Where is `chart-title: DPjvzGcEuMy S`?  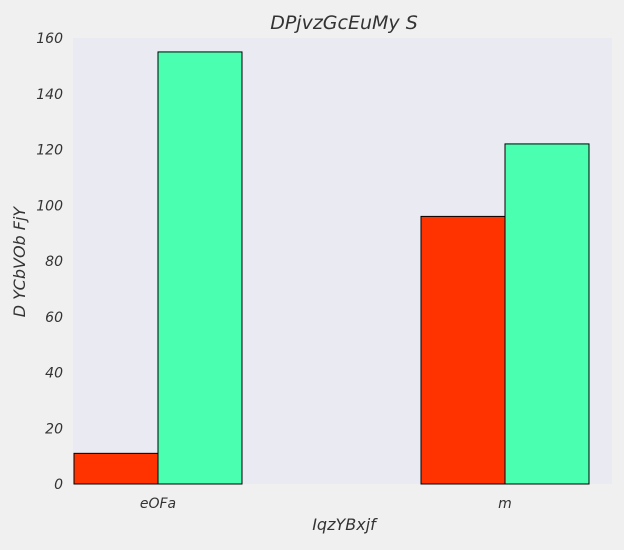 chart-title: DPjvzGcEuMy S is located at coordinates (344, 23).